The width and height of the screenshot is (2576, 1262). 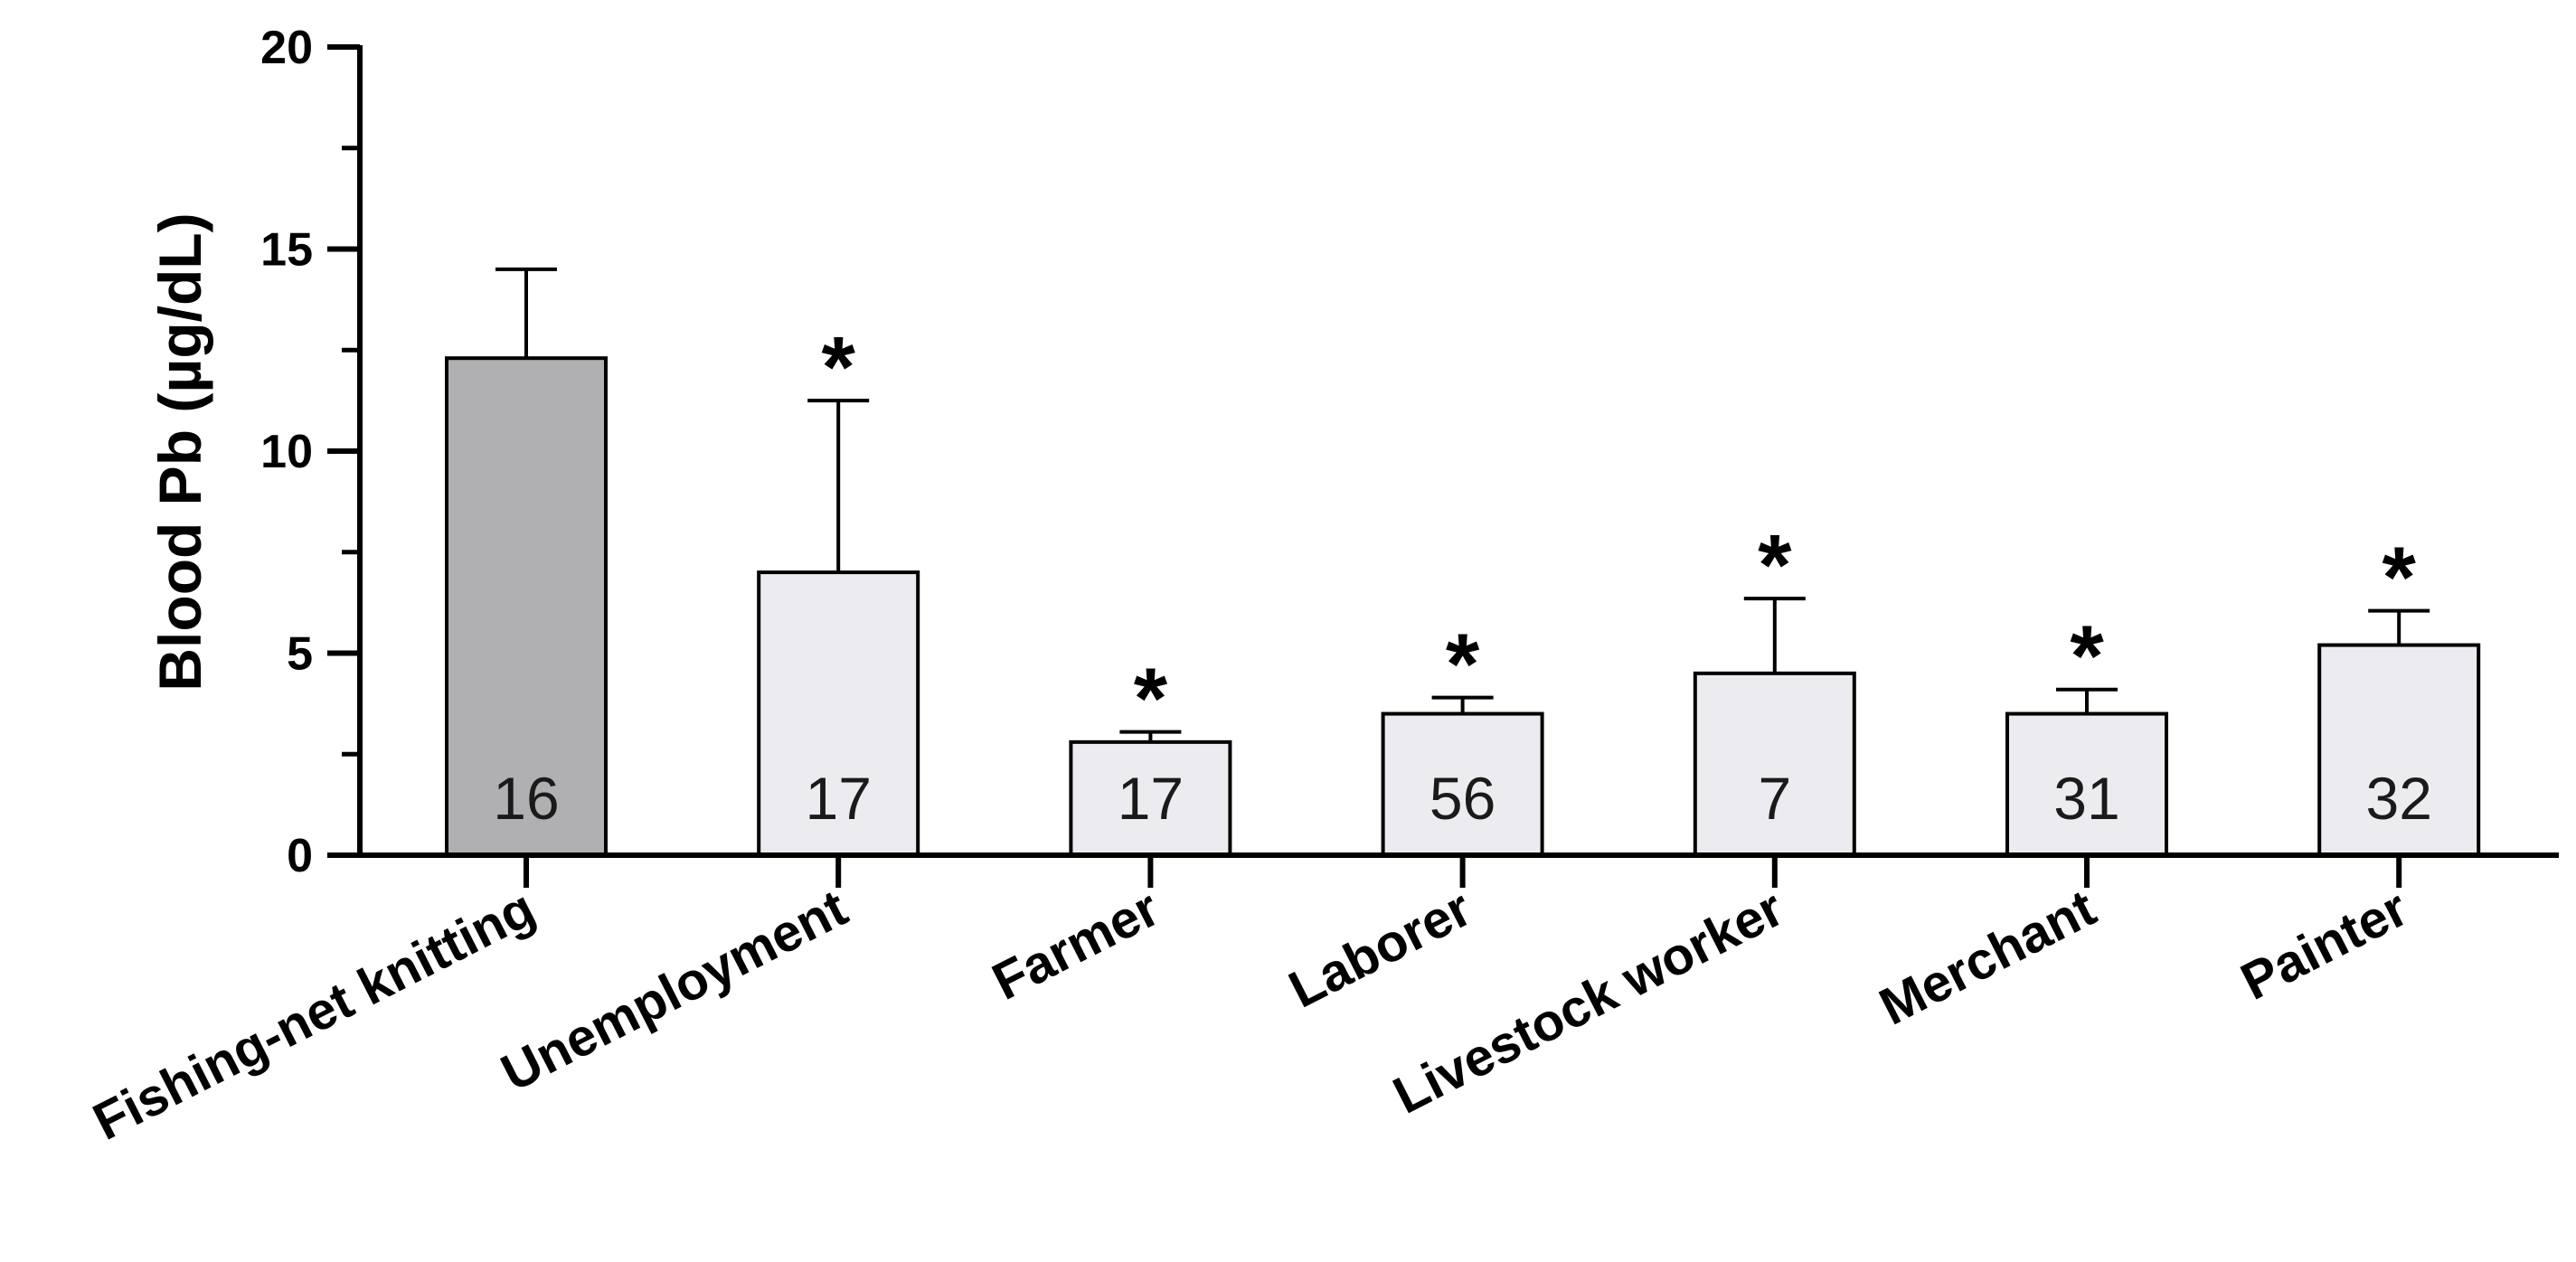 What do you see at coordinates (314, 1015) in the screenshot?
I see `x-tick-label: Fishing-net knitting` at bounding box center [314, 1015].